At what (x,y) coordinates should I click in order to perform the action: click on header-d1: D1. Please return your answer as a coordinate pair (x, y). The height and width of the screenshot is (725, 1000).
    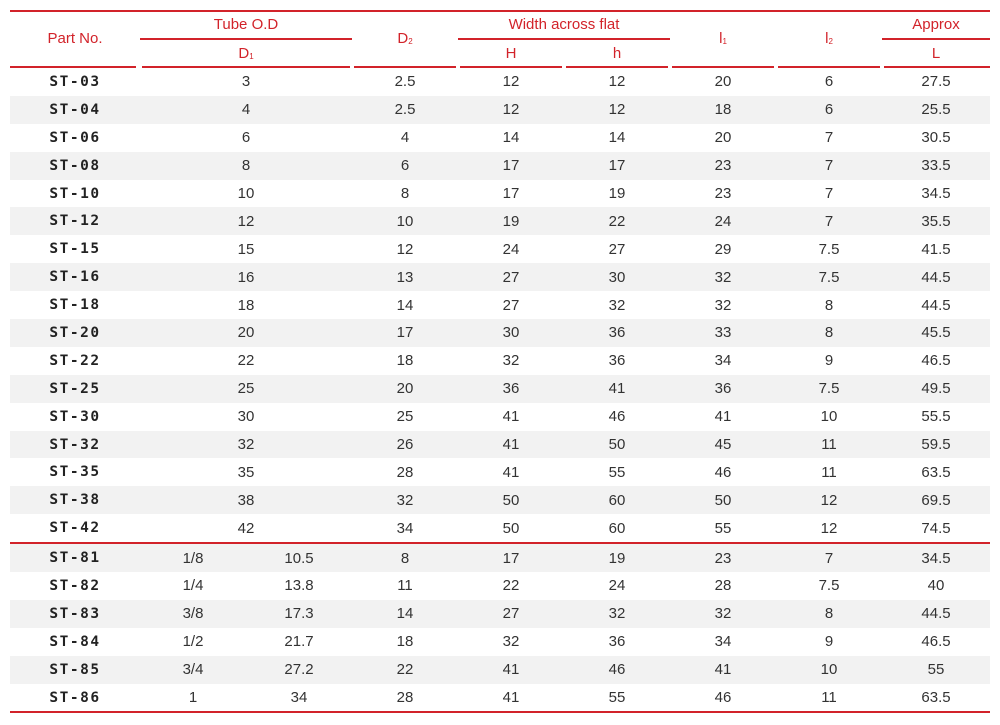
    Looking at the image, I should click on (246, 53).